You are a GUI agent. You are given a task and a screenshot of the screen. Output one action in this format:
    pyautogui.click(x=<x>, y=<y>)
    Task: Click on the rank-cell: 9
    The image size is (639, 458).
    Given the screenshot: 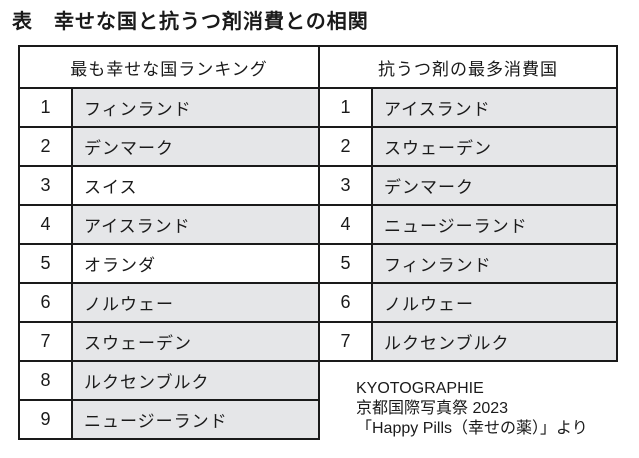 What is the action you would take?
    pyautogui.click(x=46, y=419)
    